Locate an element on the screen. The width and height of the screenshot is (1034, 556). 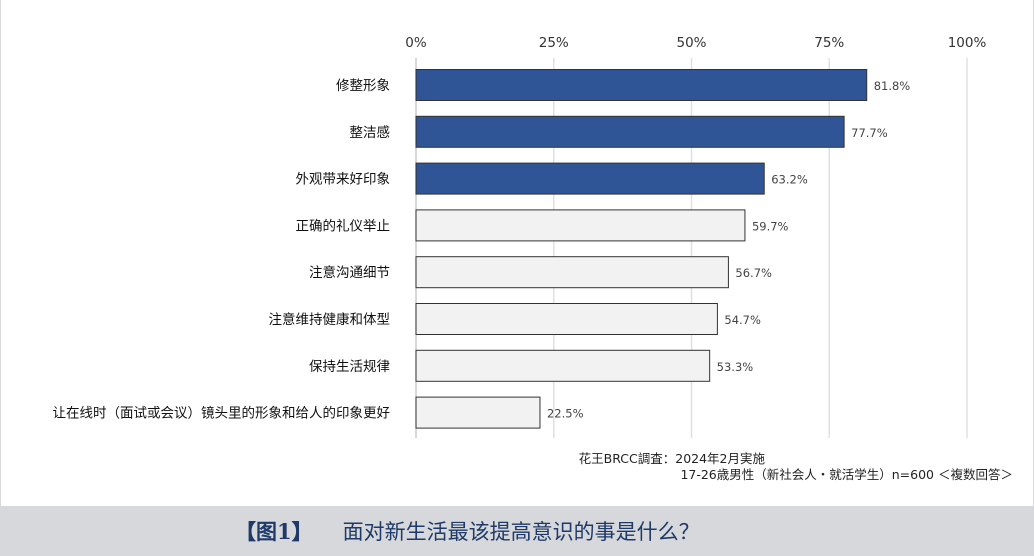
data-label: 53.3% is located at coordinates (735, 367).